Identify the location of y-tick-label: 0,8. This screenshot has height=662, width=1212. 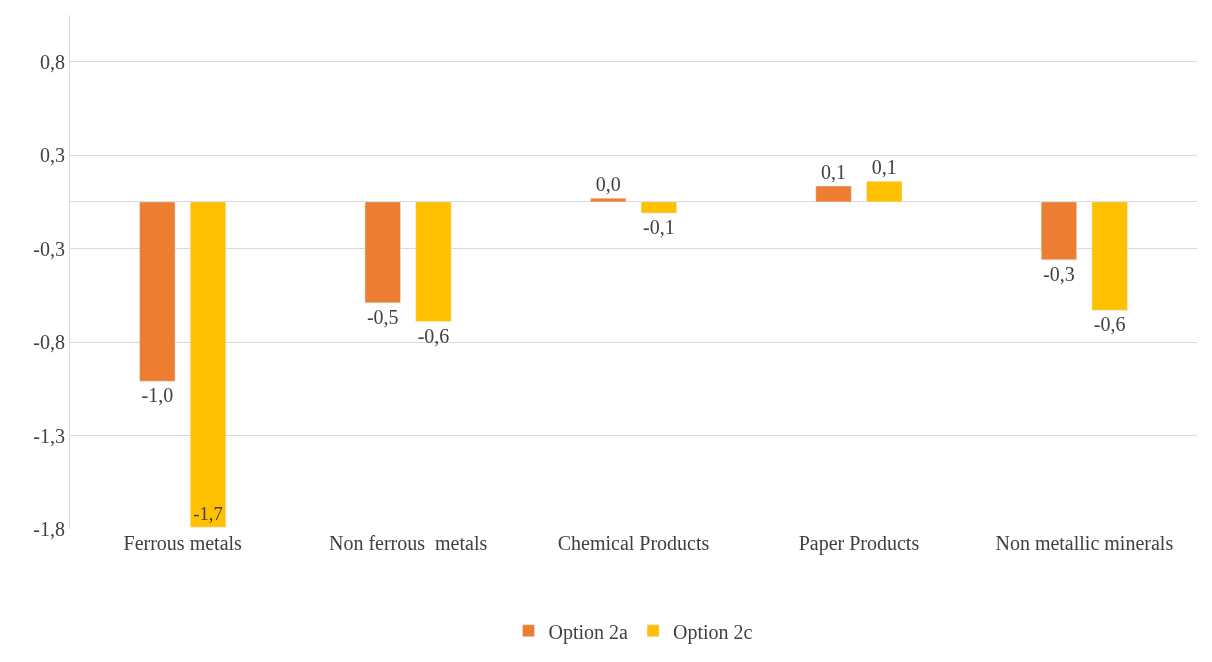
(52, 61).